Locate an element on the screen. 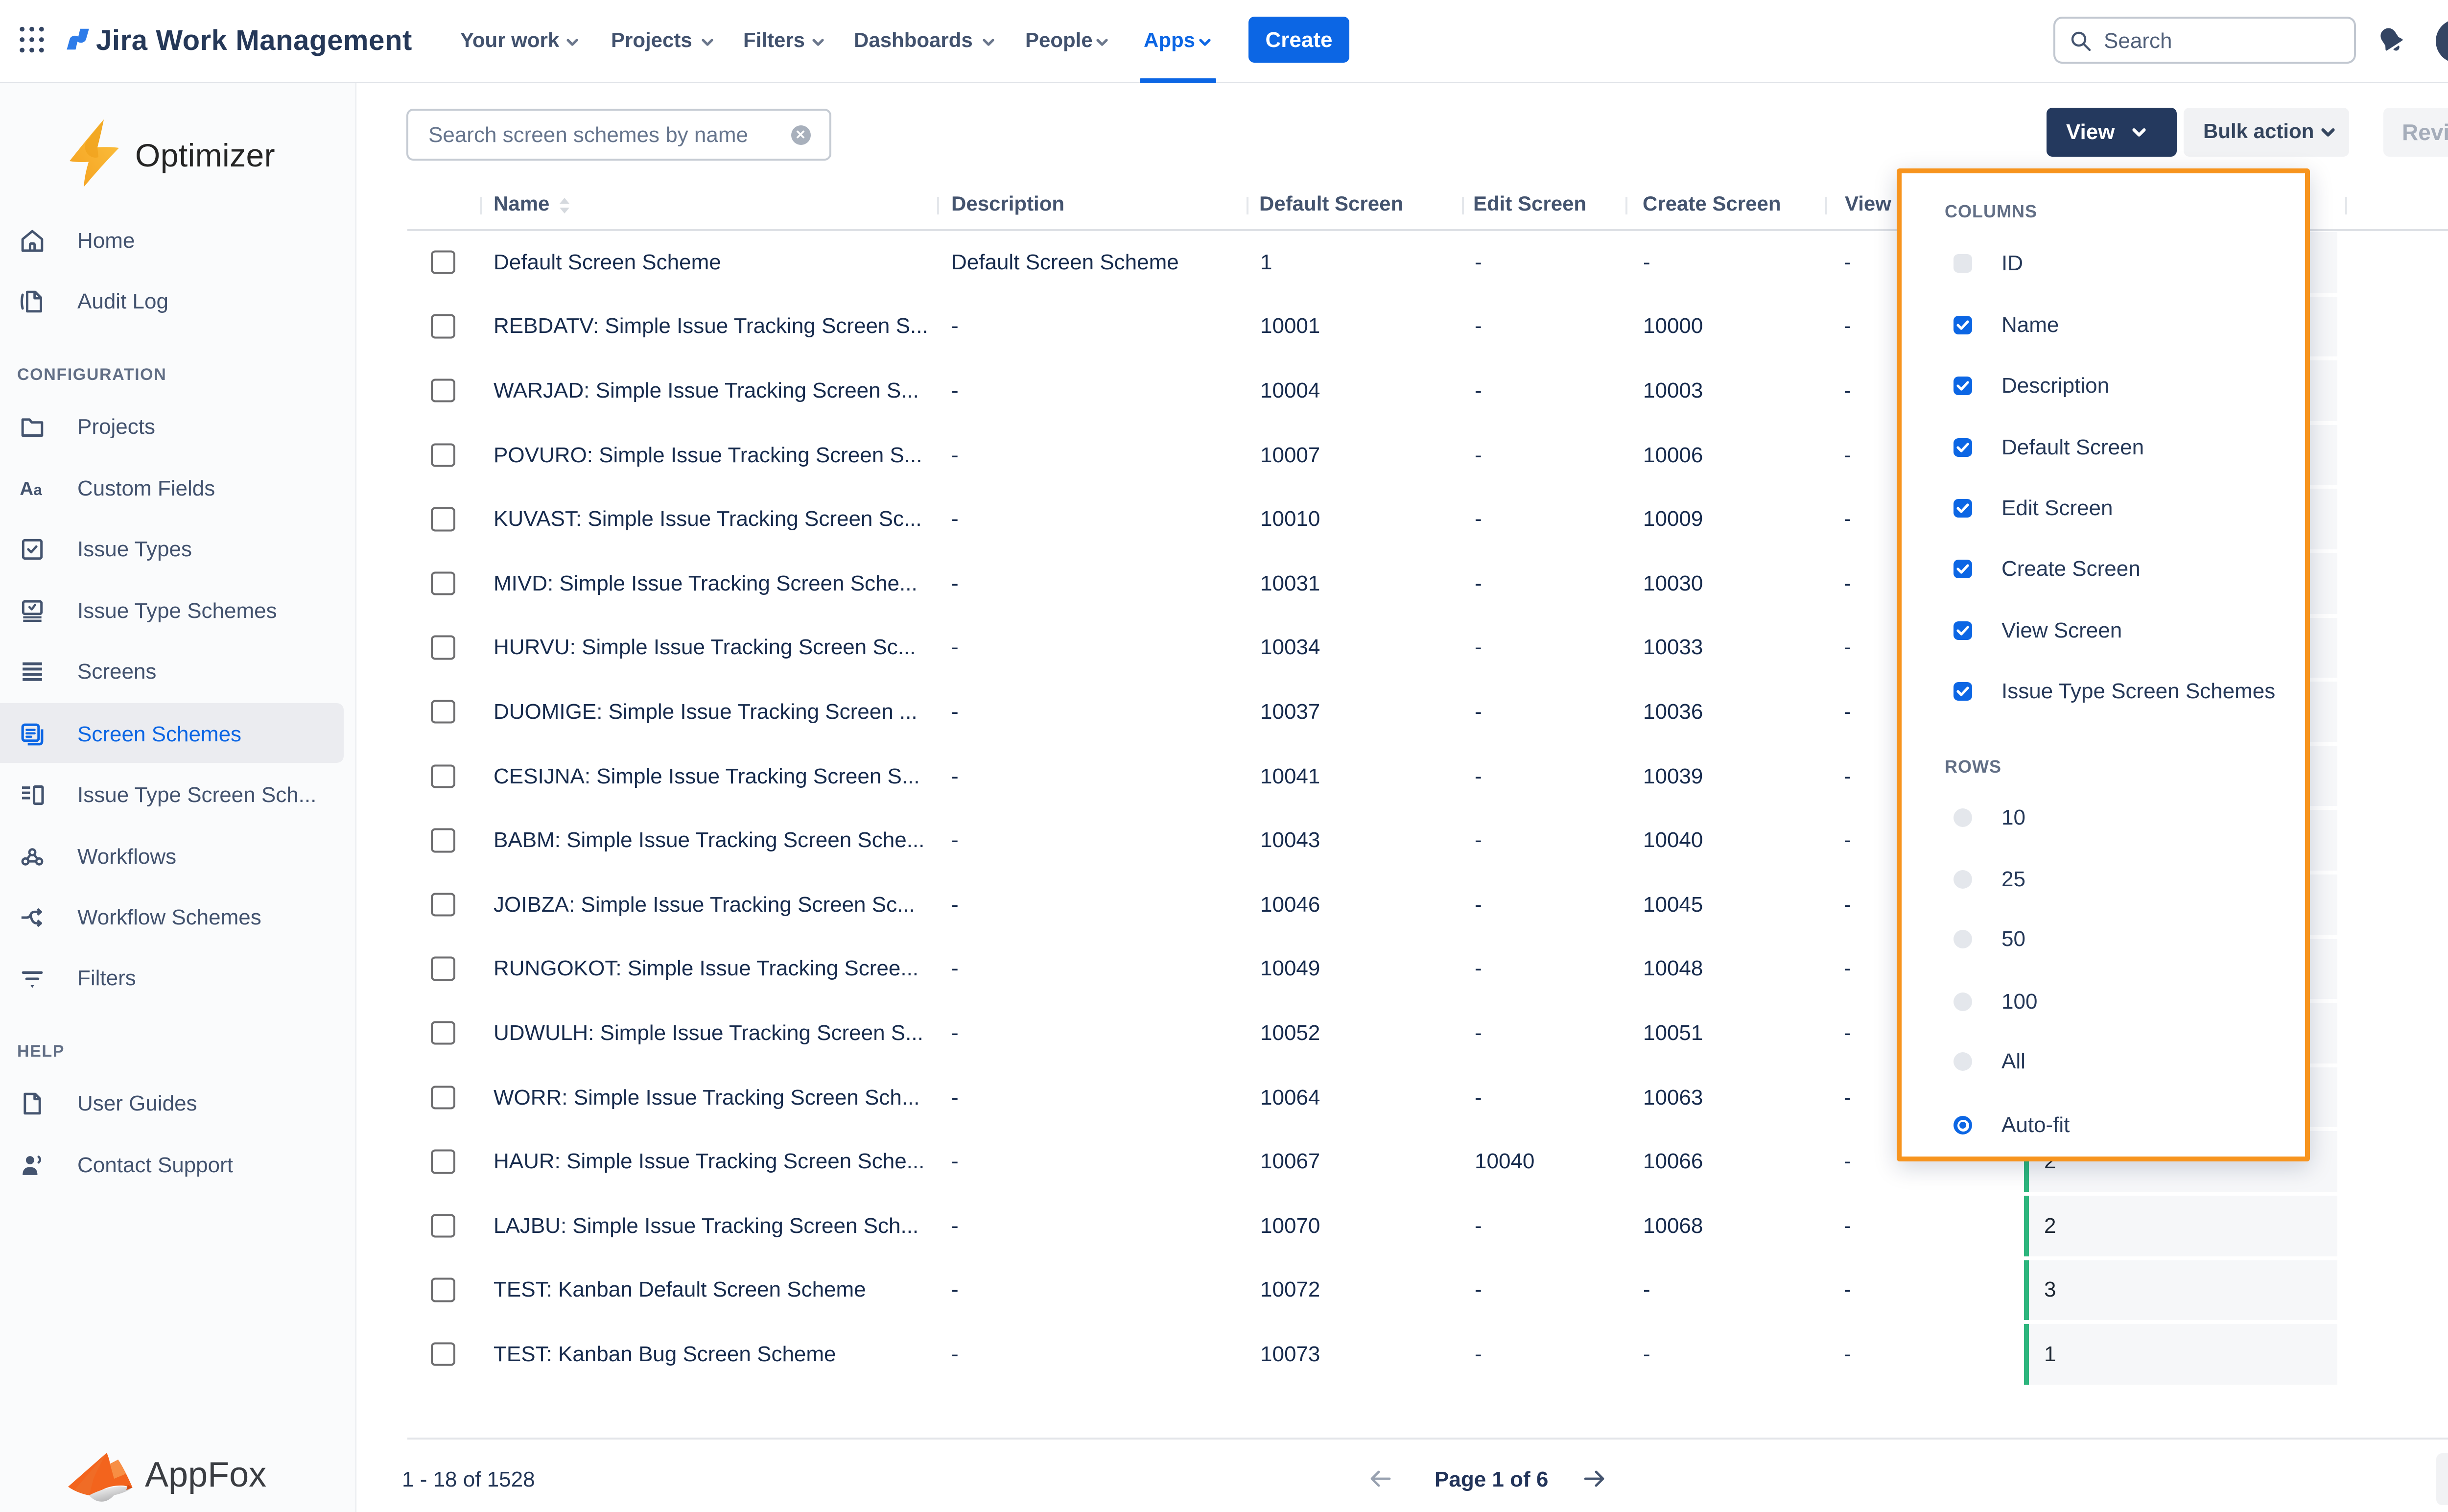 This screenshot has width=2448, height=1512. svg-text: A is located at coordinates (26, 489).